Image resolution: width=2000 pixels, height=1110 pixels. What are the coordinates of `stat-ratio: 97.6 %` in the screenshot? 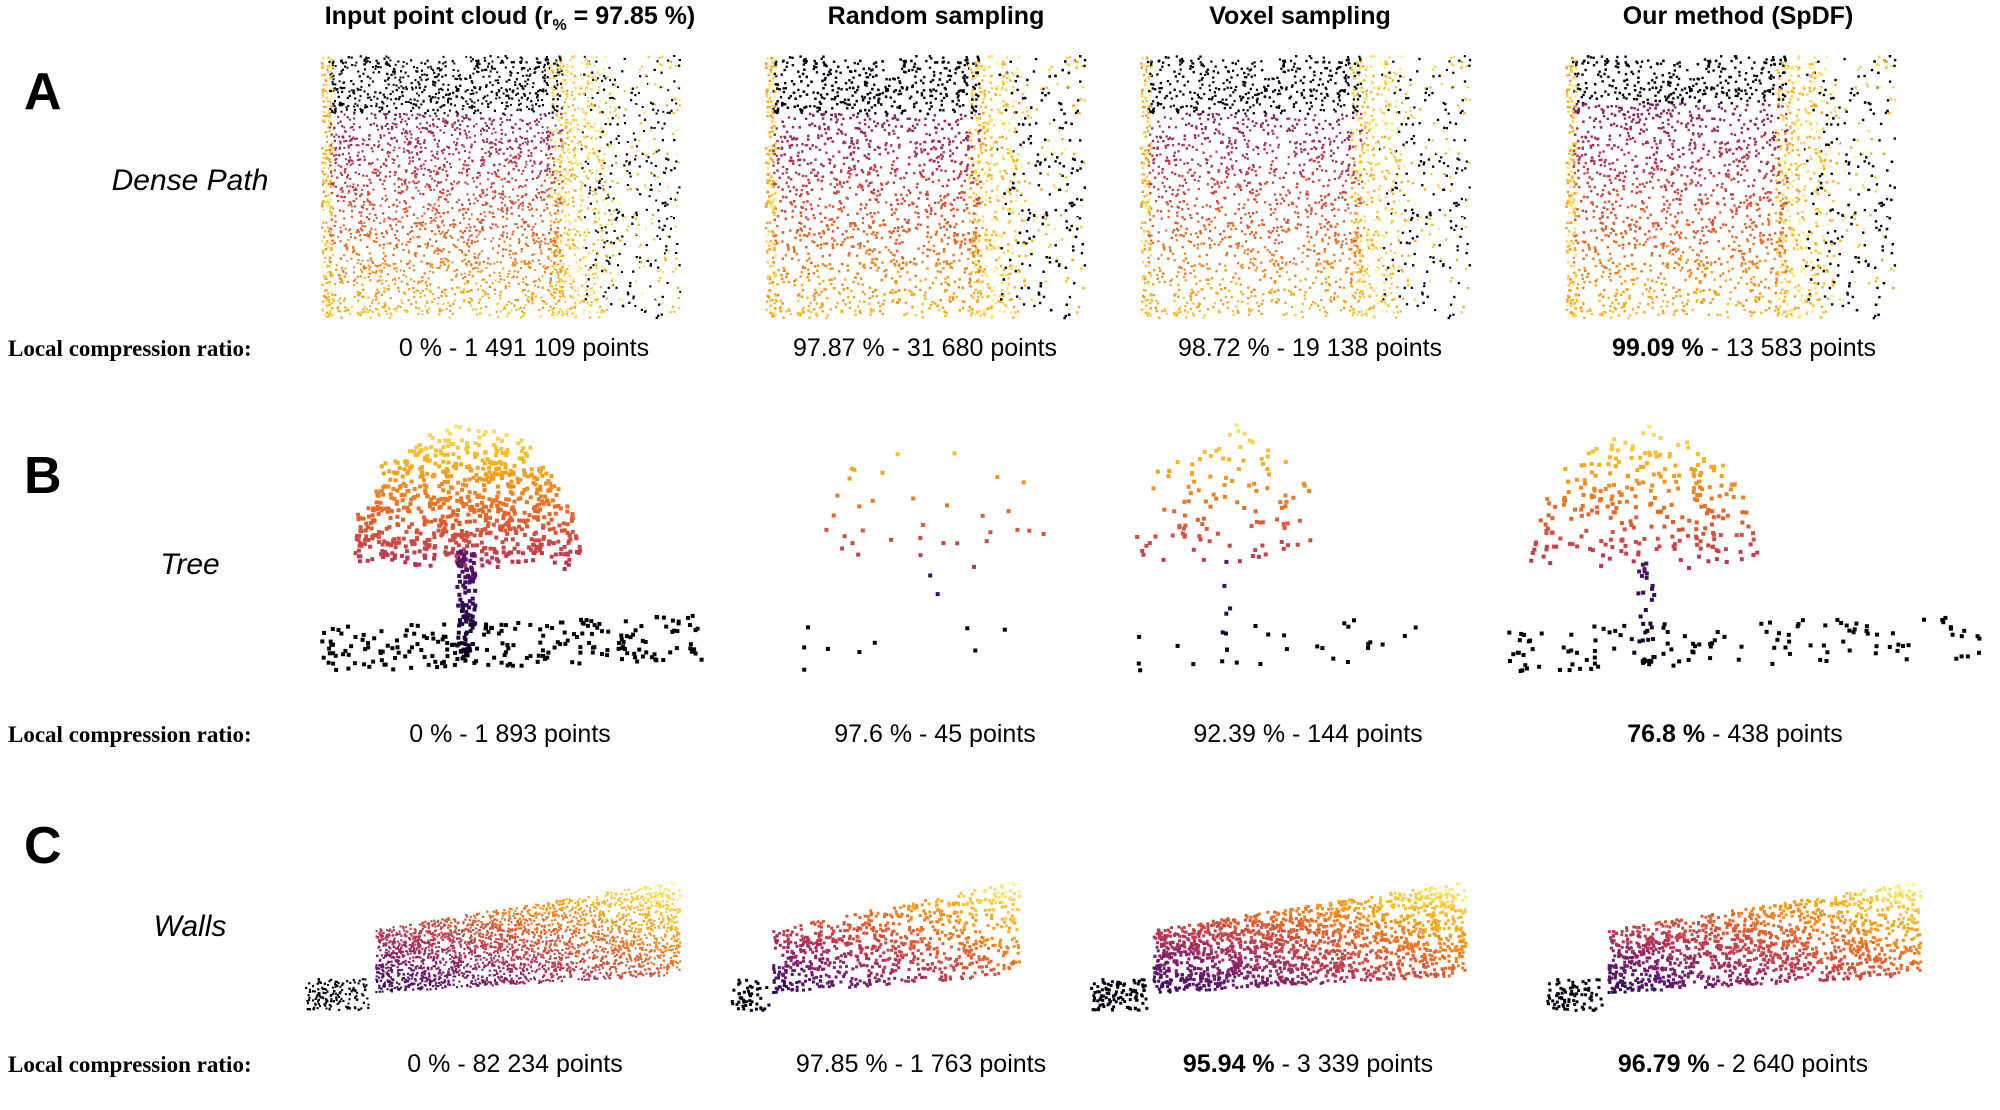 It's located at (873, 734).